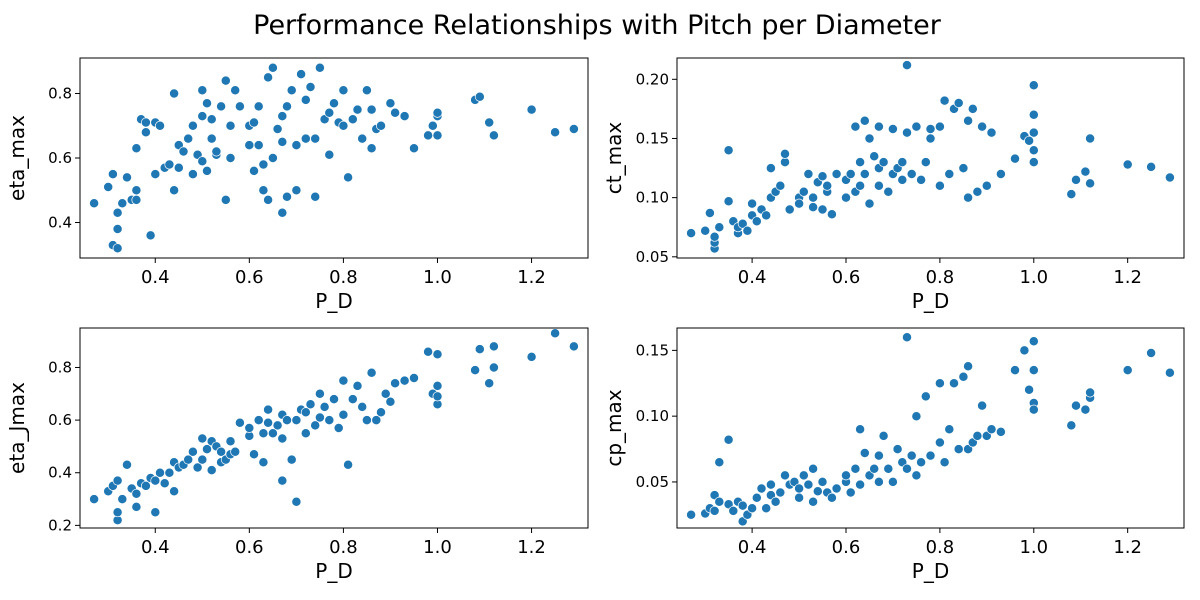 The width and height of the screenshot is (1200, 600). I want to click on y-tick-label: 0.05, so click(652, 257).